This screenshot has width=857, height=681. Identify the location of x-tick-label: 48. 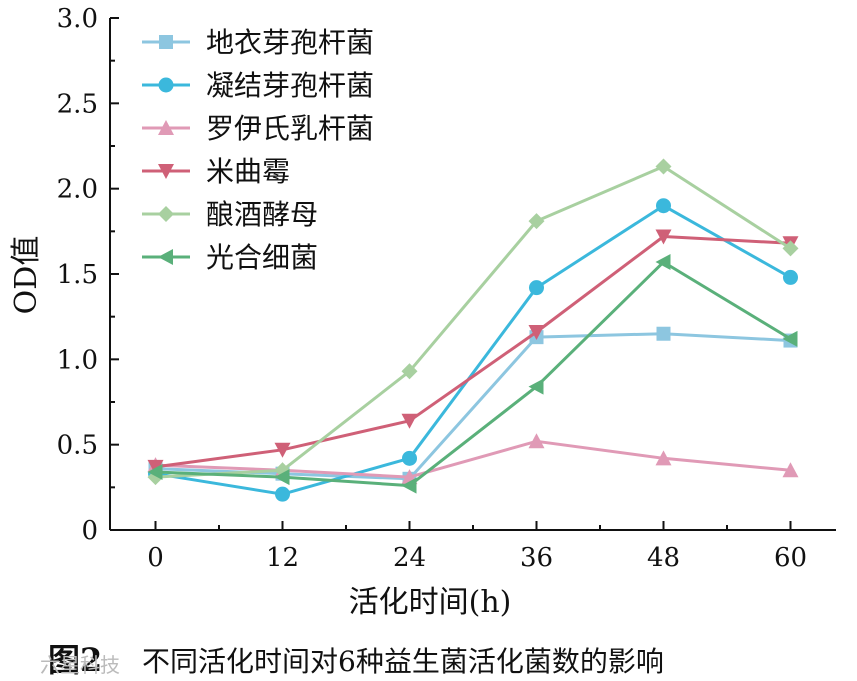
(663, 558).